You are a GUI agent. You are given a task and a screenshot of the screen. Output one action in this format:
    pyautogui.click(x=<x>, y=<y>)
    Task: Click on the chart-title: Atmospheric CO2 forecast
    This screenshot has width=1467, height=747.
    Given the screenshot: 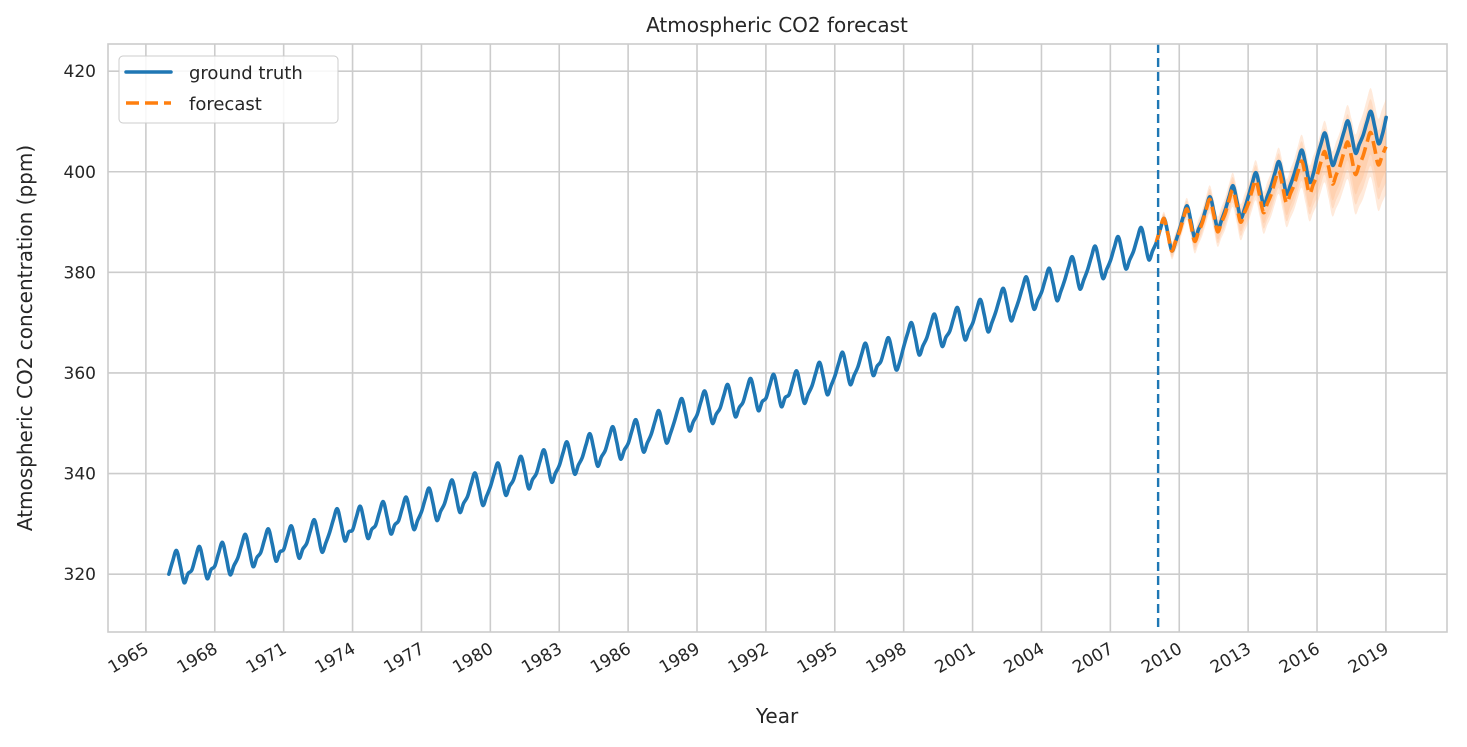 What is the action you would take?
    pyautogui.click(x=777, y=25)
    